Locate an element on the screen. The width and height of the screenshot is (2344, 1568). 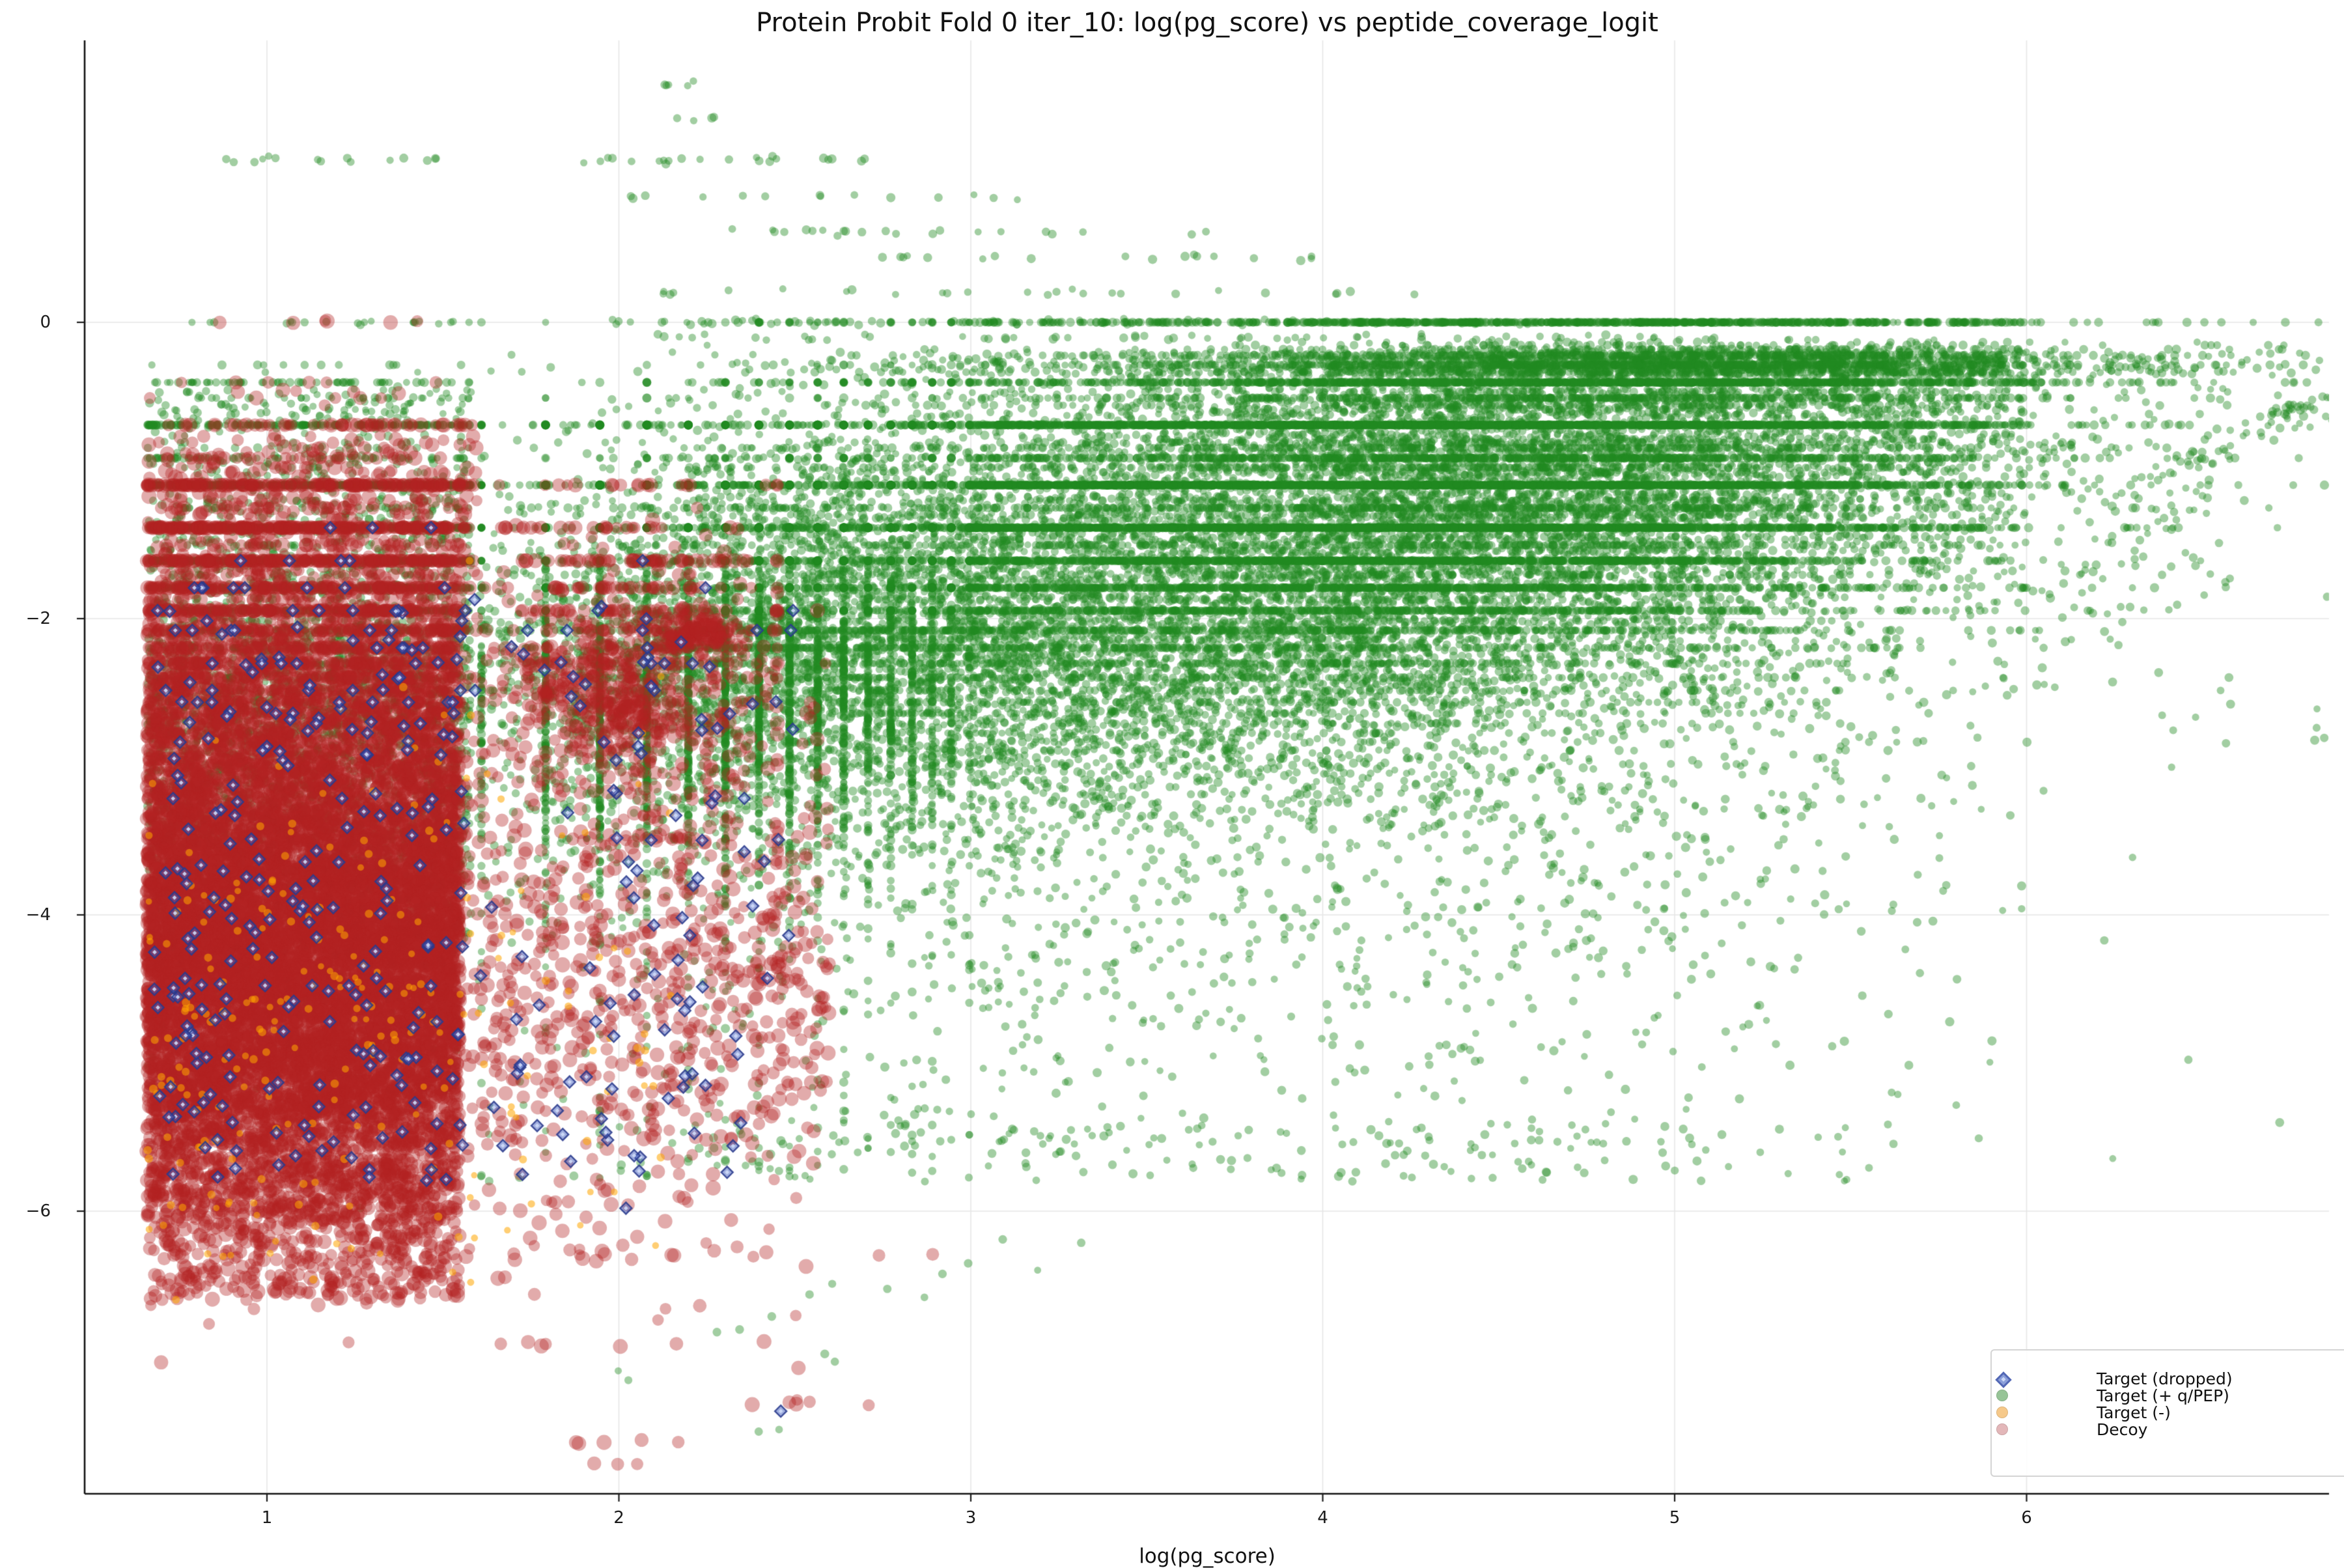
x-tick-label: 2 is located at coordinates (618, 1518).